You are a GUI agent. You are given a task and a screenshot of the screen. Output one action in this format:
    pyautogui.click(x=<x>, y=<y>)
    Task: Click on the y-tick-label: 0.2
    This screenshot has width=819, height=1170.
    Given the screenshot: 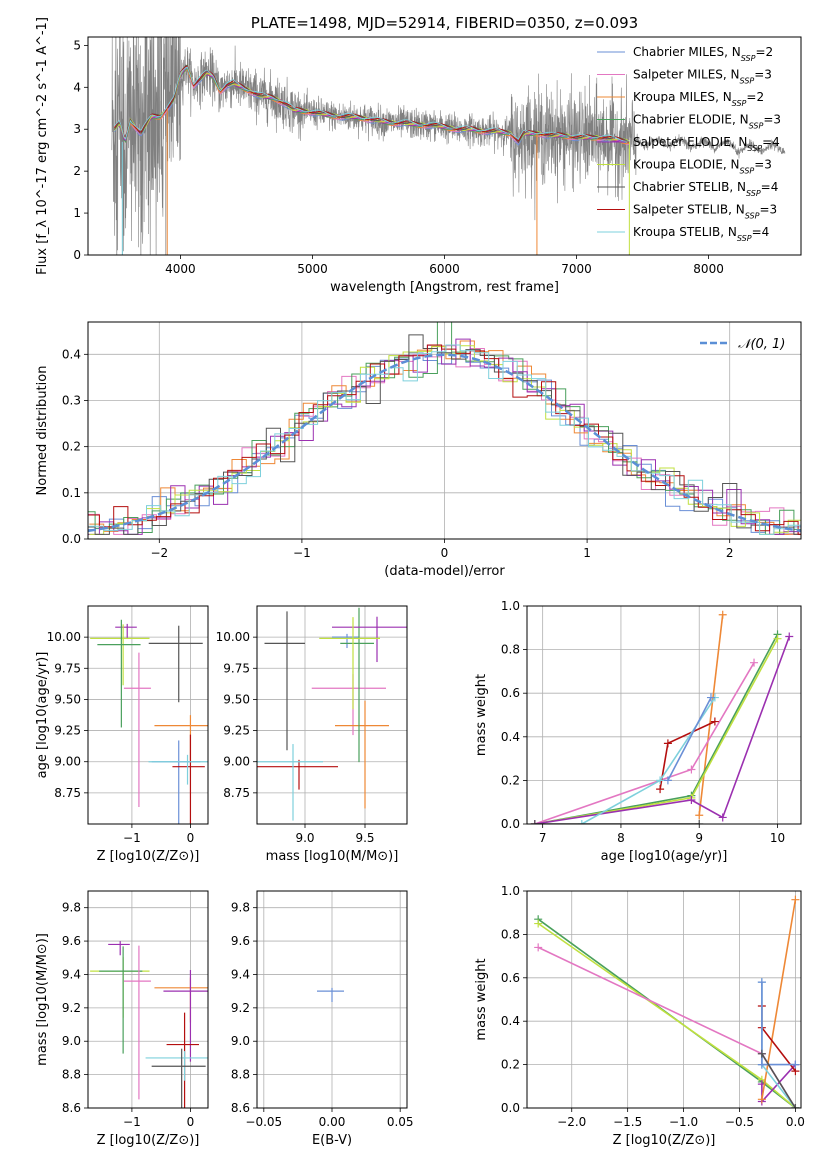 What is the action you would take?
    pyautogui.click(x=510, y=780)
    